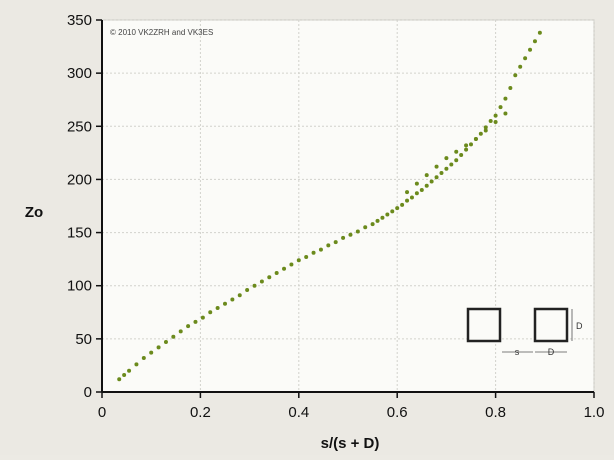  I want to click on x-tick-label: 1.0, so click(594, 412).